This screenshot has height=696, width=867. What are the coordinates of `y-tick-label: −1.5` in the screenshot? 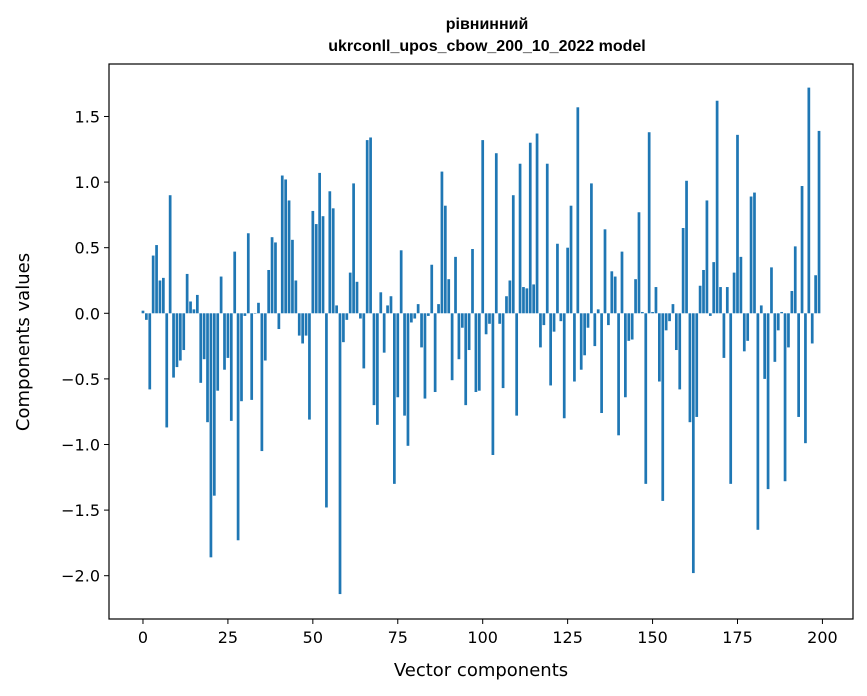 It's located at (80, 510).